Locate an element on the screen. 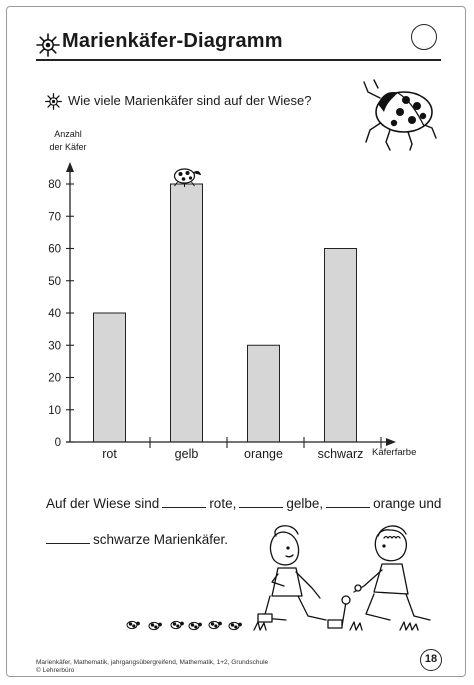 This screenshot has height=685, width=474. x-tick-label: schwarz is located at coordinates (341, 454).